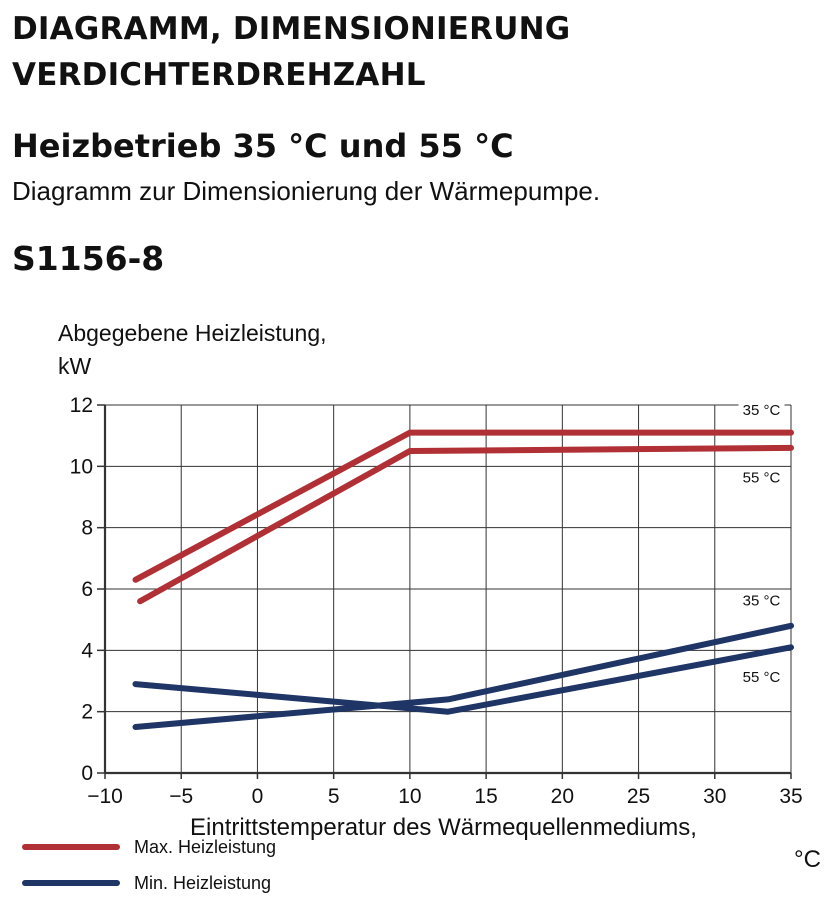 The image size is (834, 908). What do you see at coordinates (87, 773) in the screenshot?
I see `y-tick-label: 0` at bounding box center [87, 773].